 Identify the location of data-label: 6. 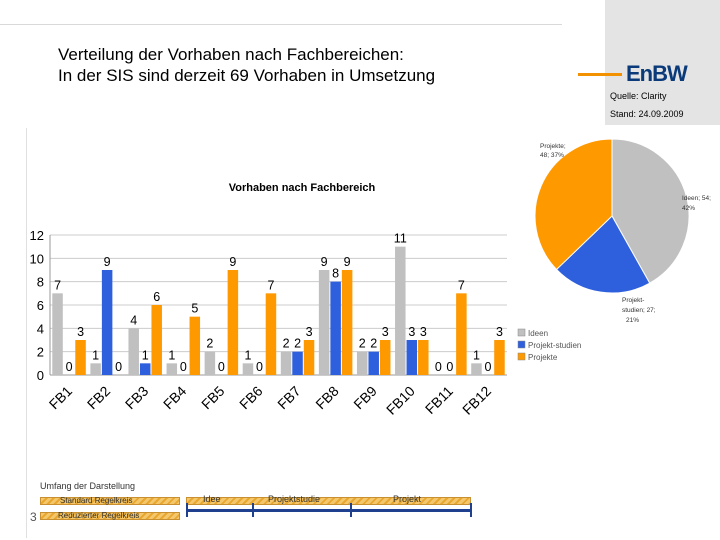
(156, 297).